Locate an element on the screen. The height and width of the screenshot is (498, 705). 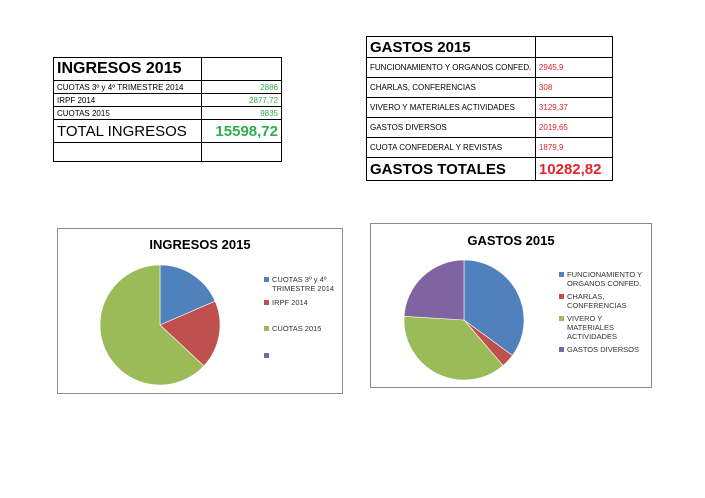
legend-item: GASTOS DIVERSOS is located at coordinates (604, 349).